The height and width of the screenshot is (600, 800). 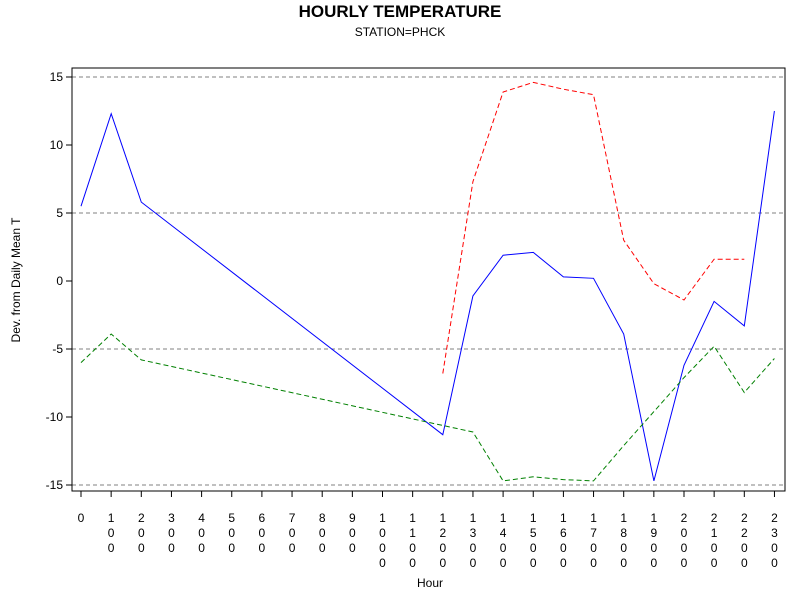 What do you see at coordinates (400, 32) in the screenshot?
I see `chart-subtitle: STATION=PHCK` at bounding box center [400, 32].